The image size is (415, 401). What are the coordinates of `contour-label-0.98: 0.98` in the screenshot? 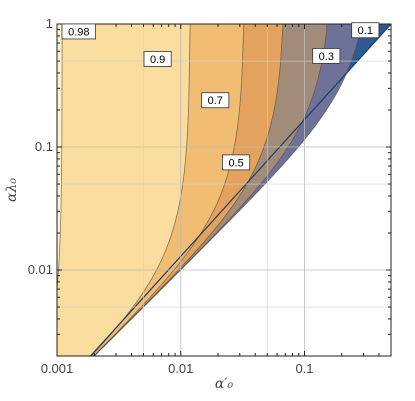 It's located at (78, 31).